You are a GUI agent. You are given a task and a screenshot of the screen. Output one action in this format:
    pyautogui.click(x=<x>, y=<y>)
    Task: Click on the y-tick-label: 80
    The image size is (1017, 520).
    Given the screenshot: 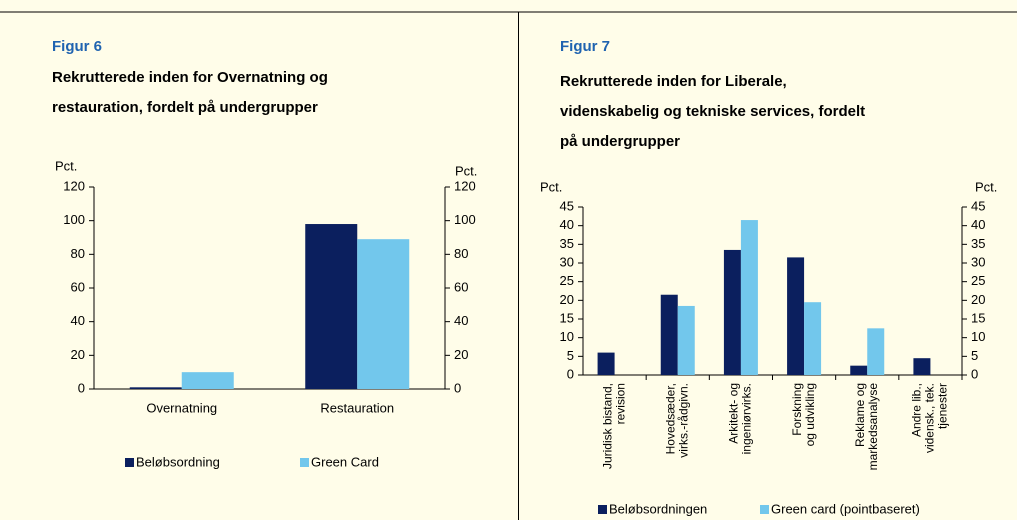 What is the action you would take?
    pyautogui.click(x=78, y=253)
    